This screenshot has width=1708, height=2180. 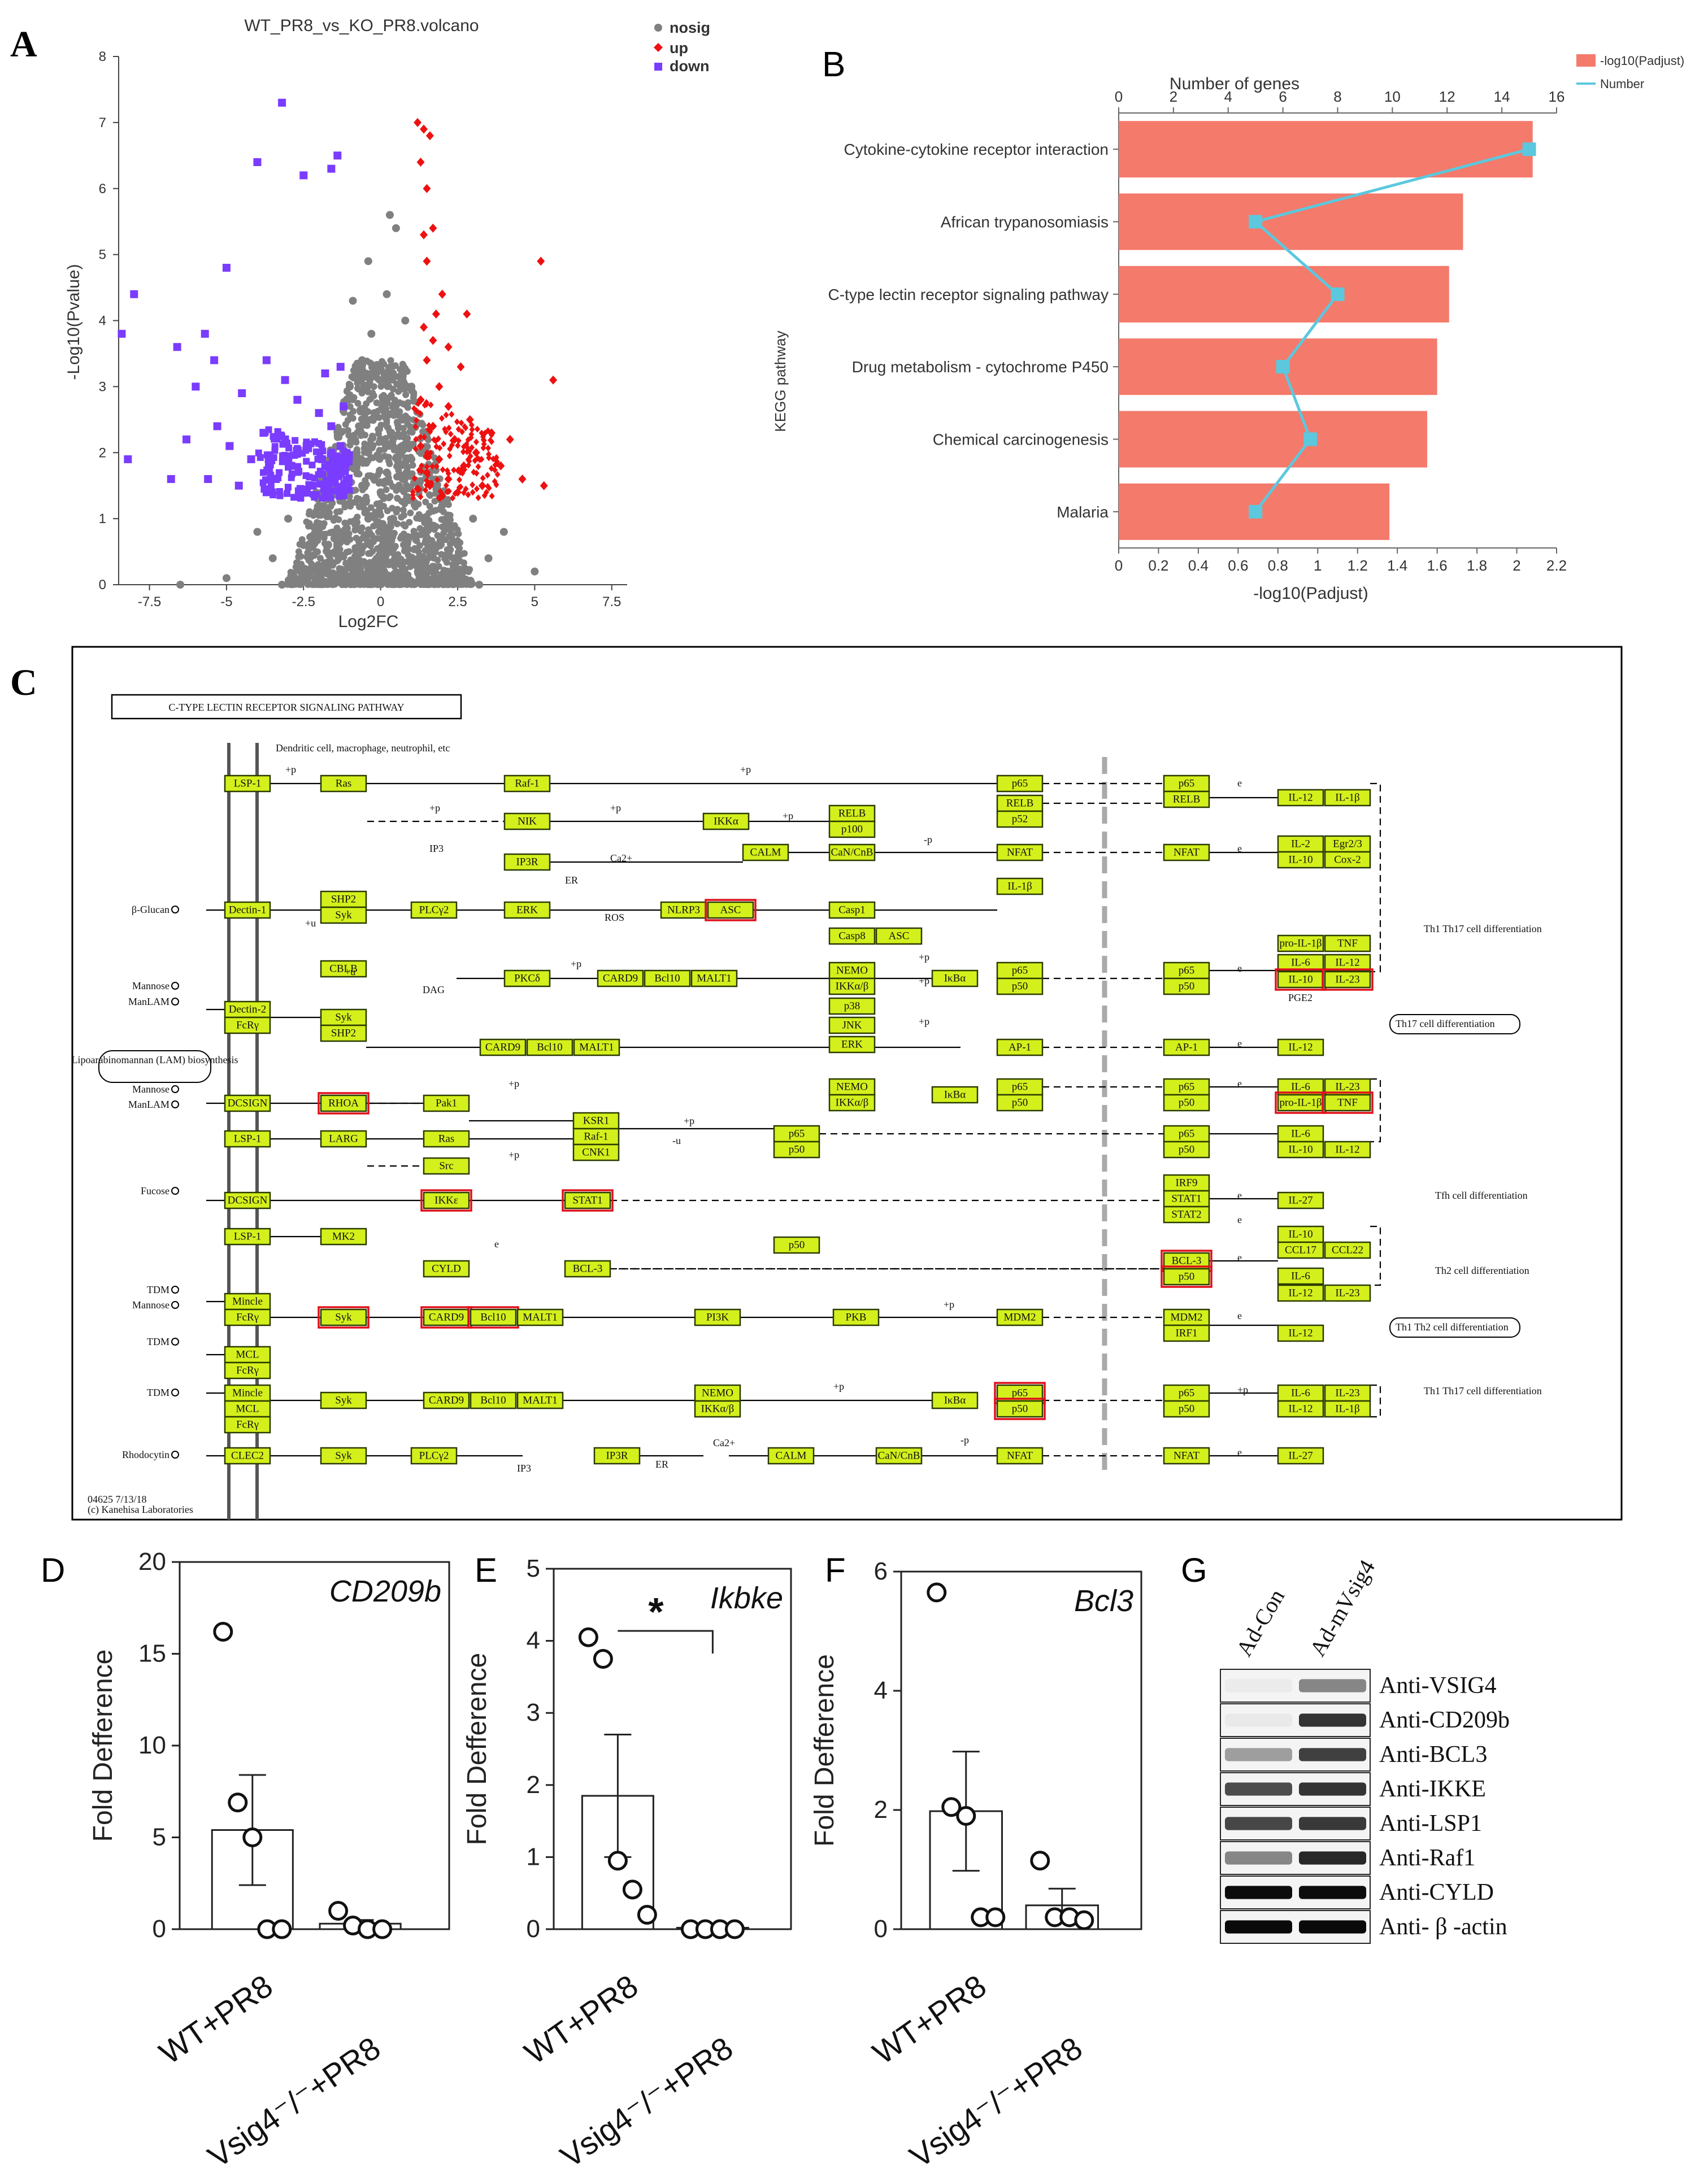 I want to click on kegg-bottom-tick-label: 2.2, so click(x=1556, y=565).